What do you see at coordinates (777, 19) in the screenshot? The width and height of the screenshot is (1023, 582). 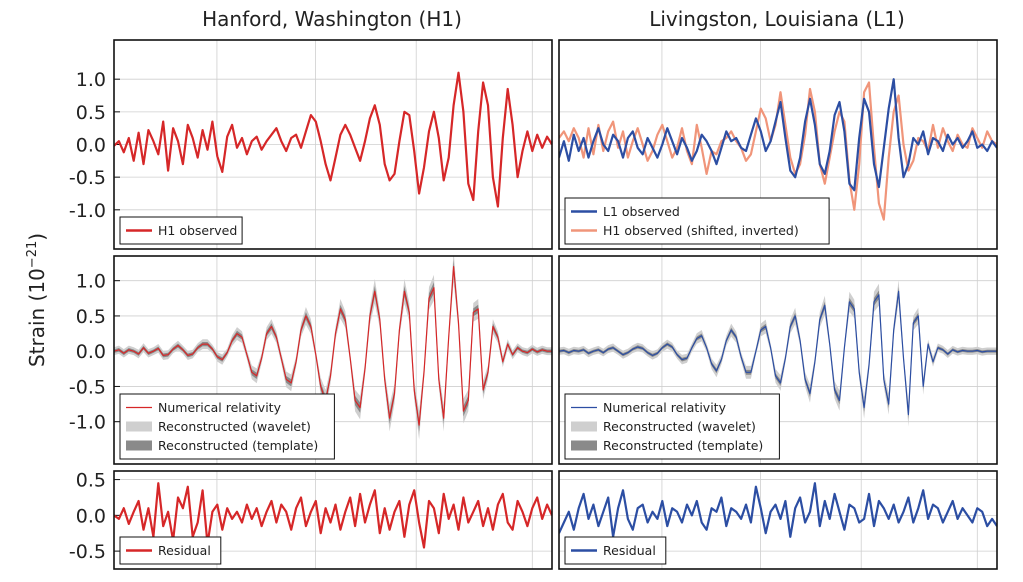 I see `title-livingston: Livingston, Louisiana (L1)` at bounding box center [777, 19].